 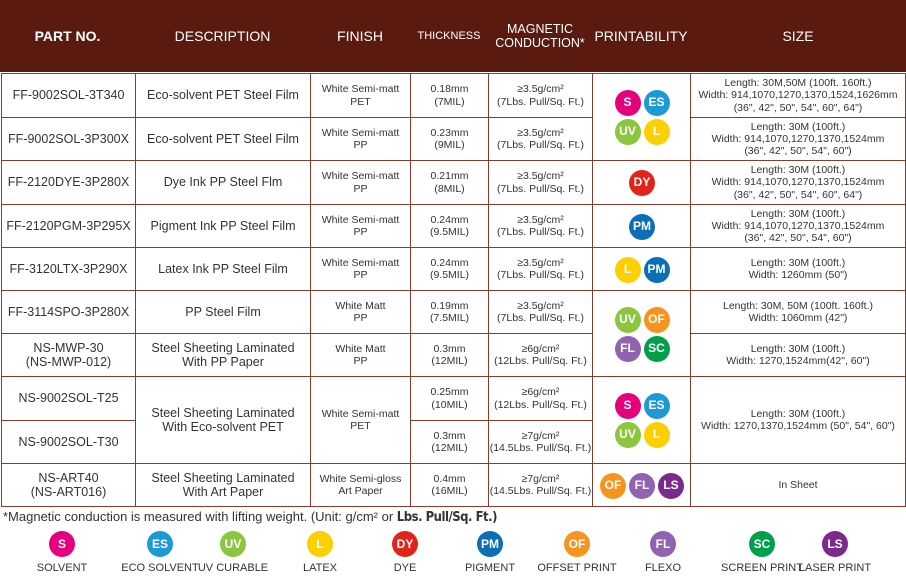 What do you see at coordinates (405, 544) in the screenshot?
I see `legend-badge: DY` at bounding box center [405, 544].